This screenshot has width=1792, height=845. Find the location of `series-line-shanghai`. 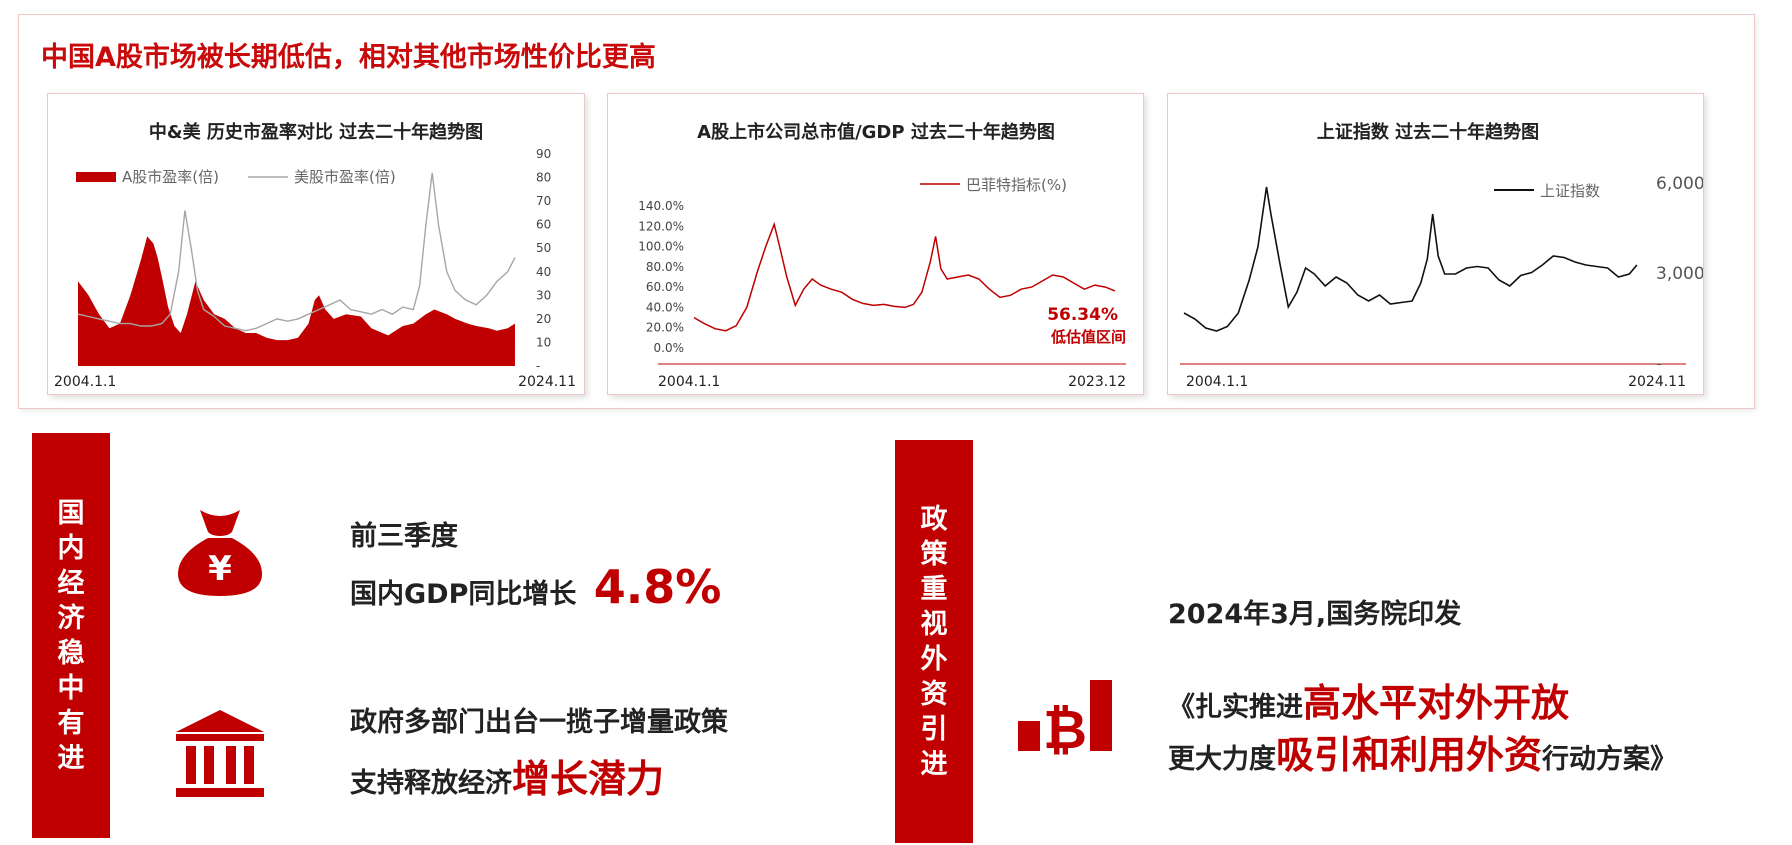

series-line-shanghai is located at coordinates (1410, 259).